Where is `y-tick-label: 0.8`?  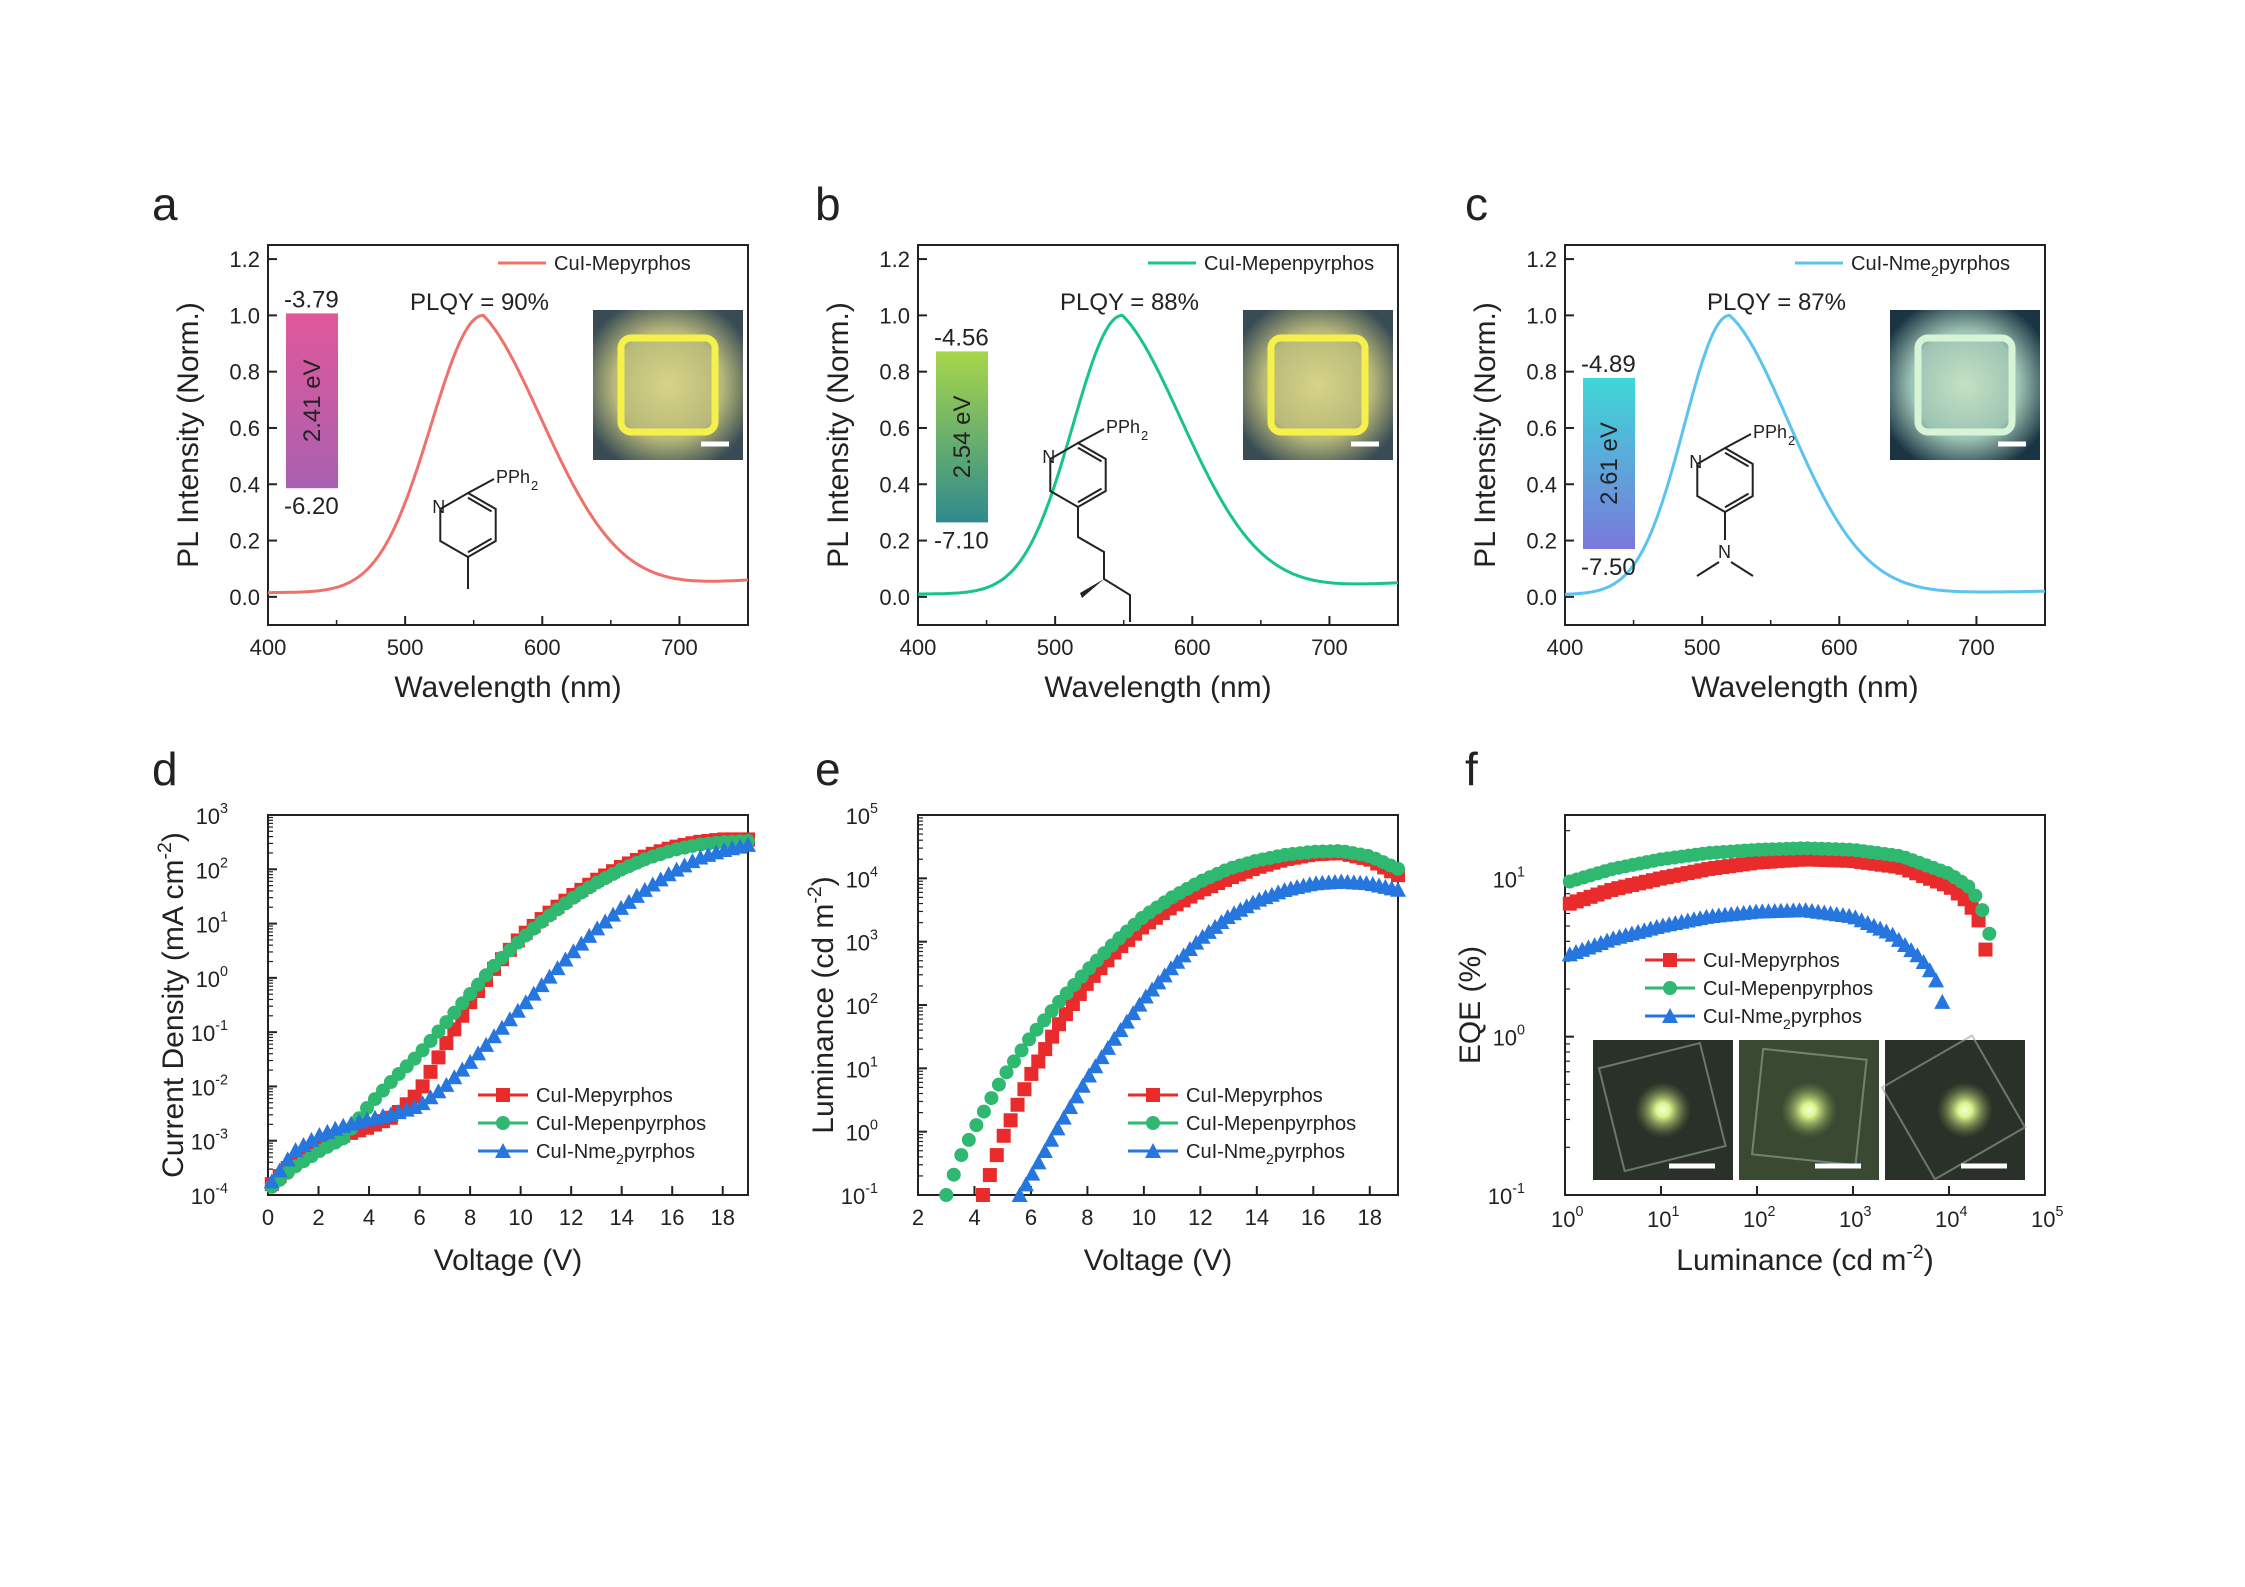
y-tick-label: 0.8 is located at coordinates (1541, 372).